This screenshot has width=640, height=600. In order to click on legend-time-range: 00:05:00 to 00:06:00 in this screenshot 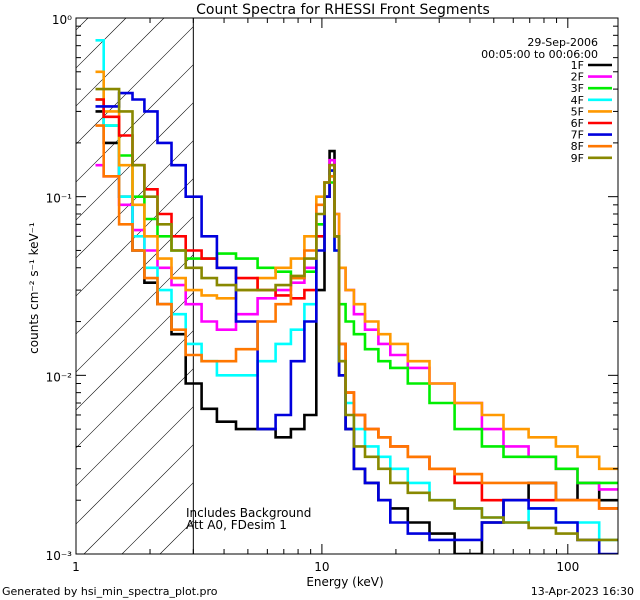, I will do `click(539, 54)`.